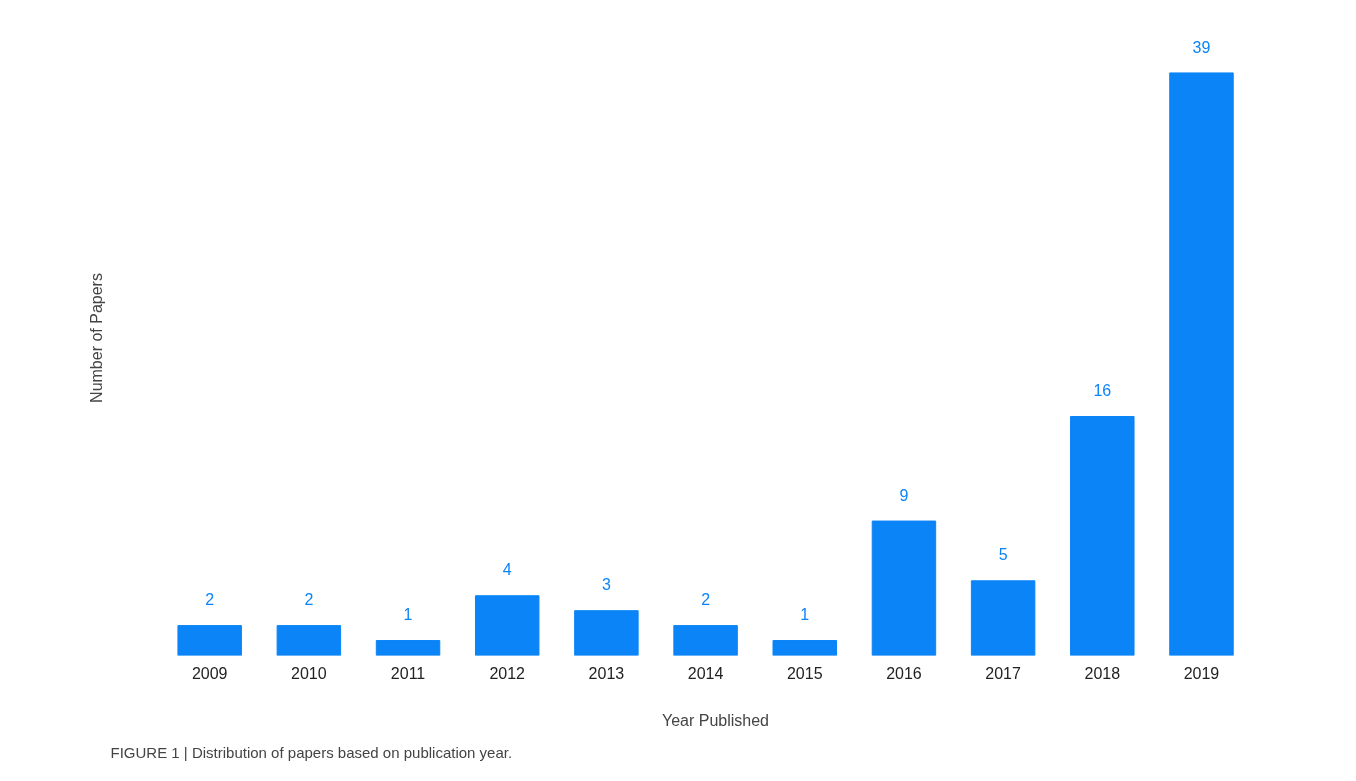 The image size is (1356, 781). Describe the element at coordinates (705, 673) in the screenshot. I see `x-tick-label: 2014` at that location.